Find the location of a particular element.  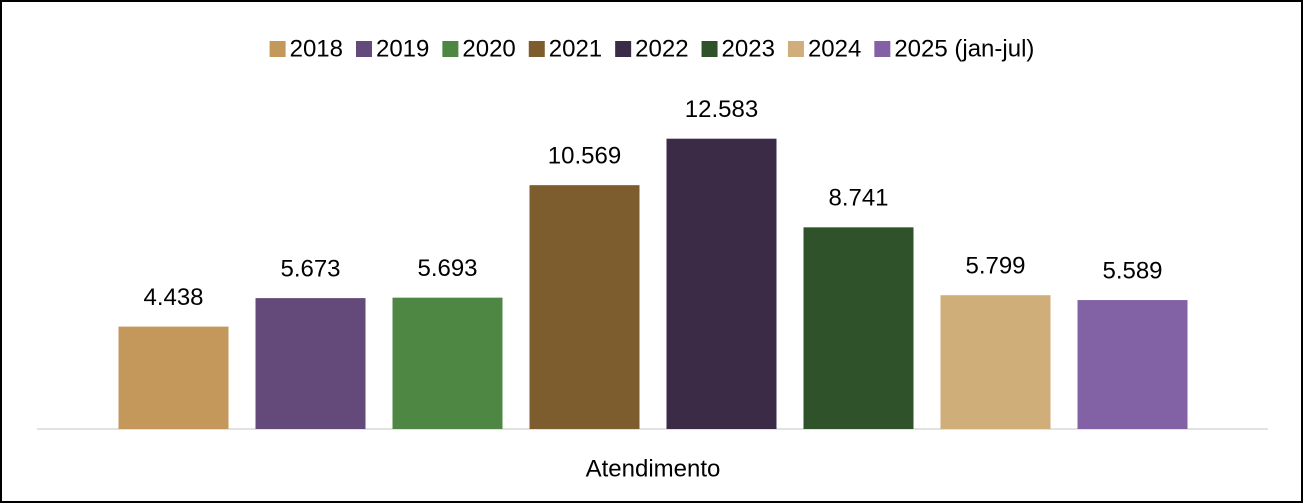

legend-label: 2025 (jan-jul) is located at coordinates (964, 48).